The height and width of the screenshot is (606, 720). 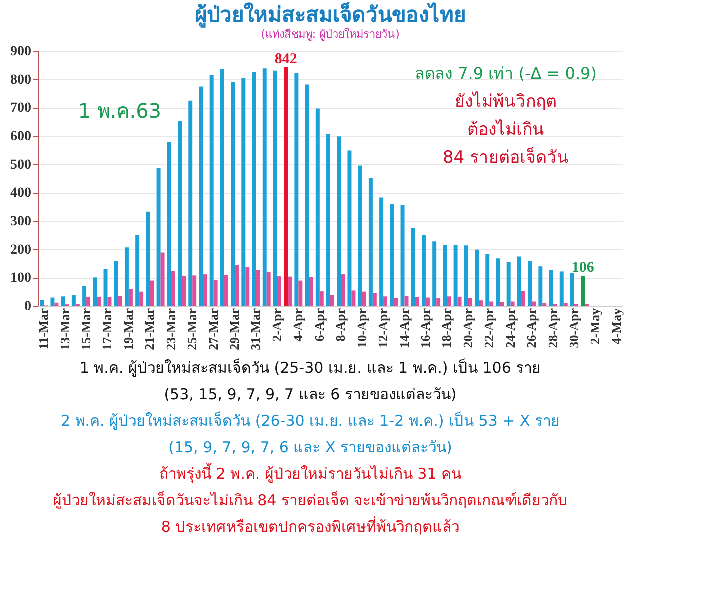 What do you see at coordinates (21, 250) in the screenshot?
I see `y-tick-label: 200` at bounding box center [21, 250].